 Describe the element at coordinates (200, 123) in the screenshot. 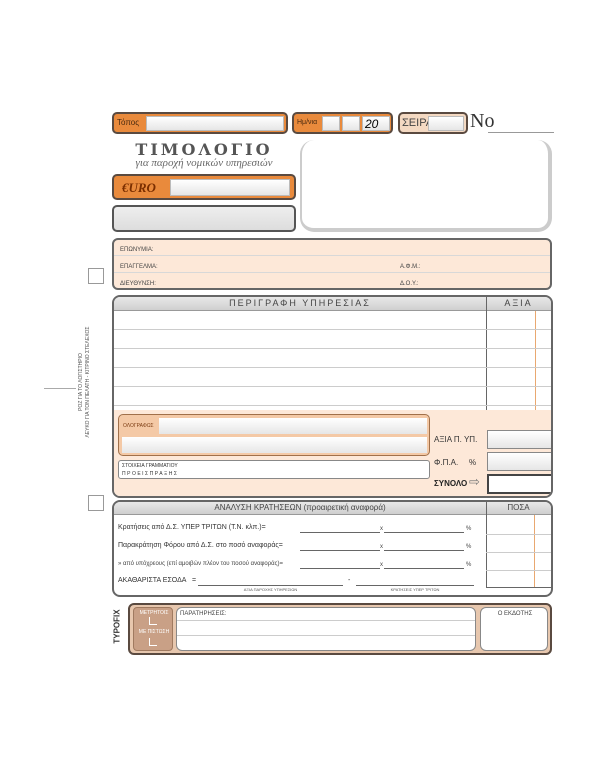

I see `place-field: Τόπος` at that location.